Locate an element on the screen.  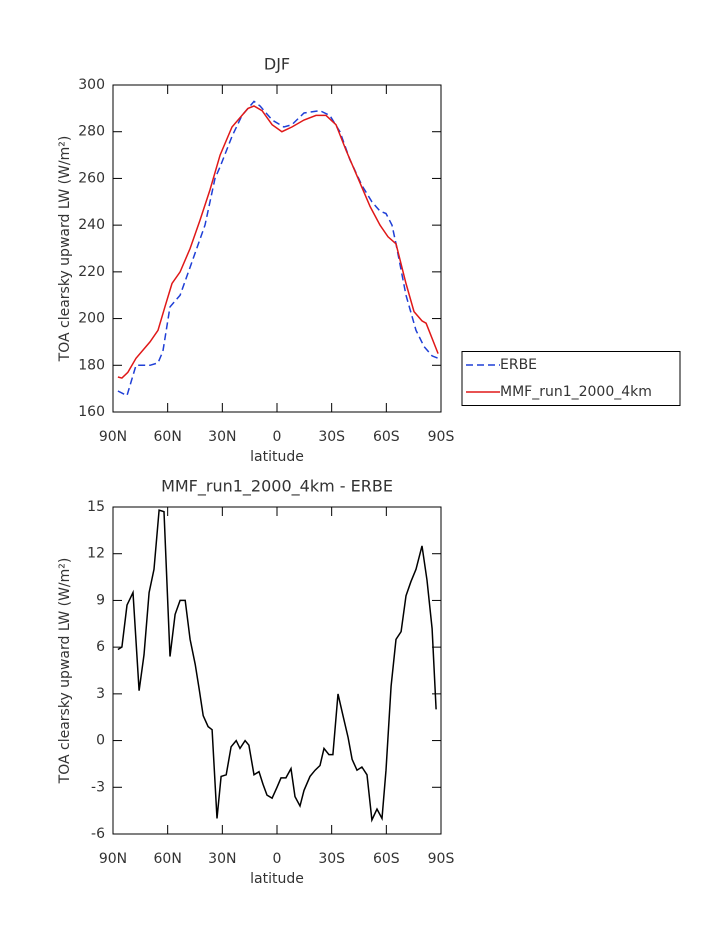
y-tick-label: 220 is located at coordinates (91, 272).